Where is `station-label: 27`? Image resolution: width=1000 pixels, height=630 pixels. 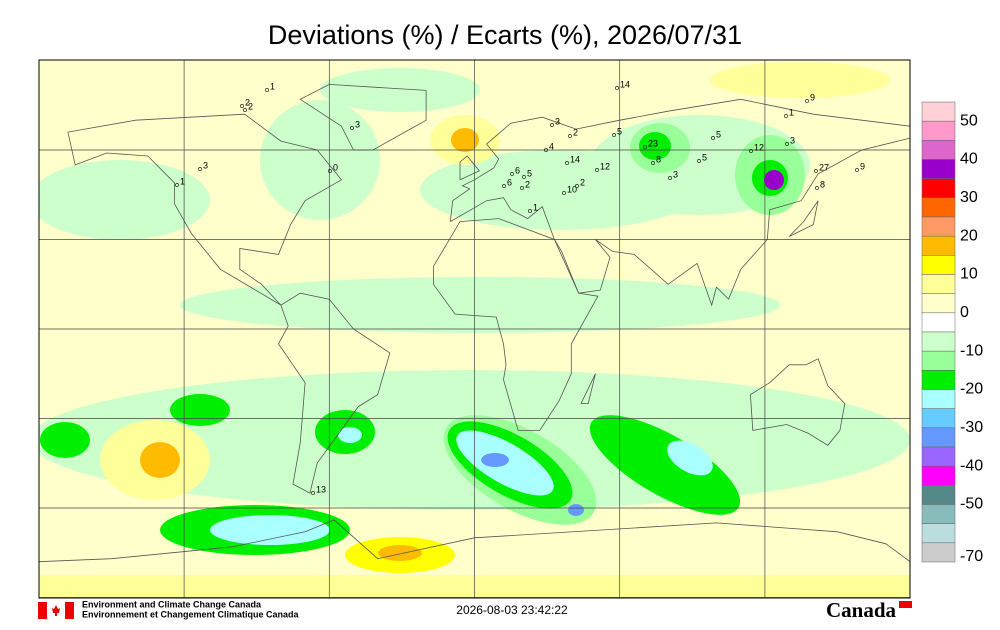 station-label: 27 is located at coordinates (824, 167).